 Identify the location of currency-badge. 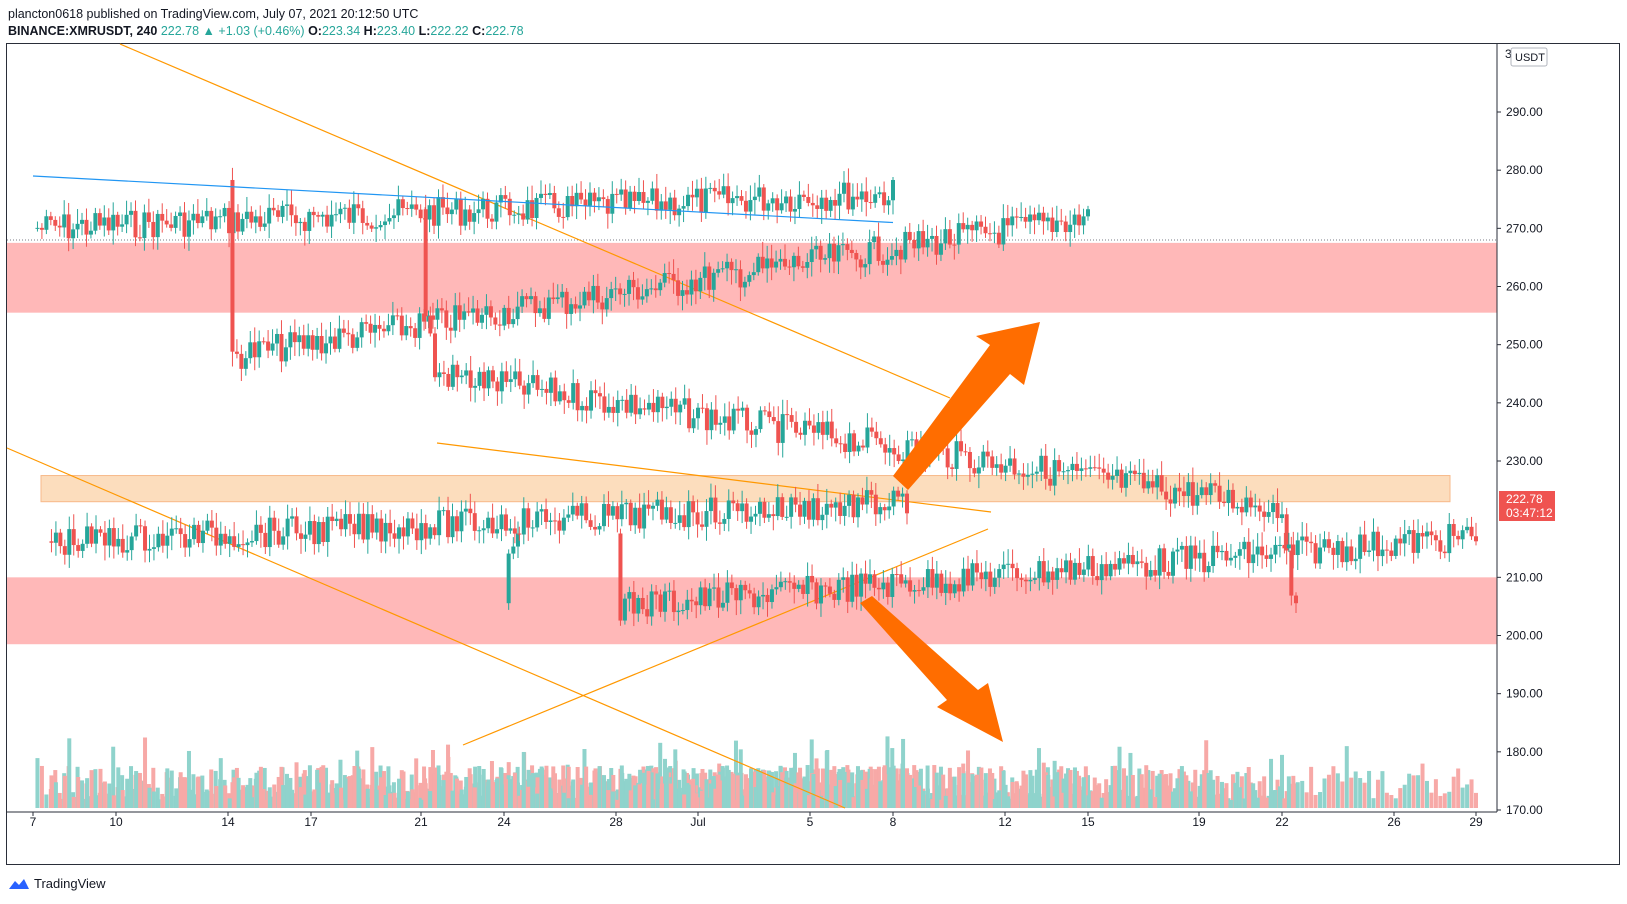
(1529, 57).